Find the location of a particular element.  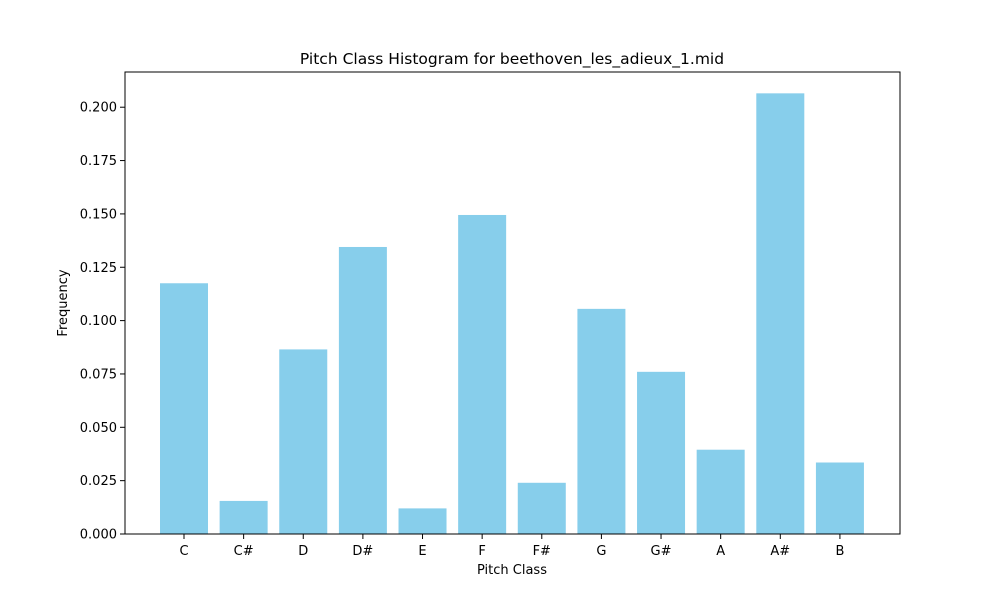

bar-g is located at coordinates (601, 421).